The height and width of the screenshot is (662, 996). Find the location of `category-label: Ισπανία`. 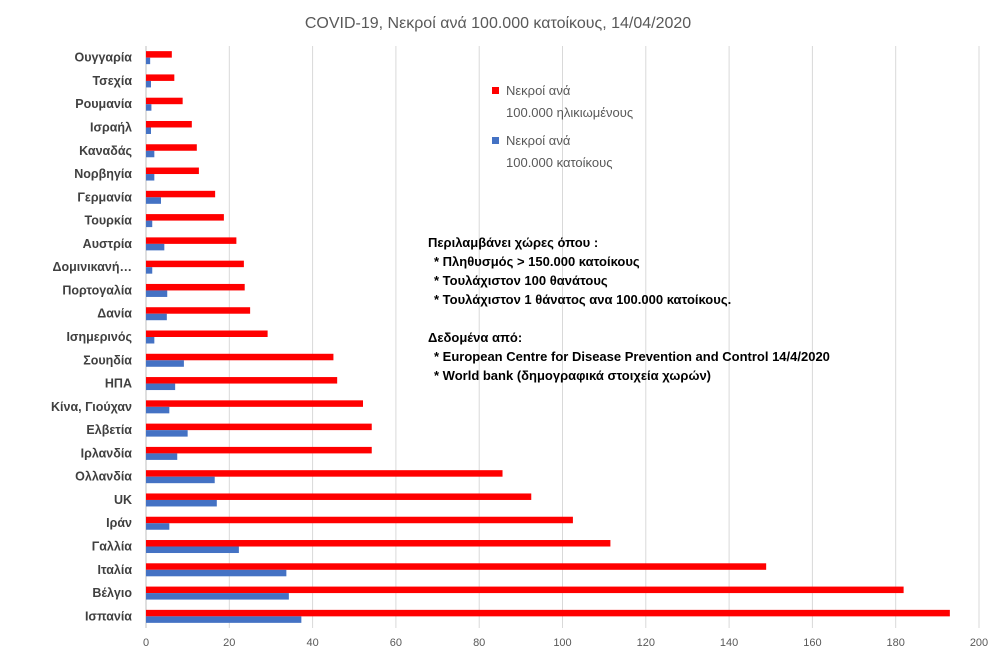

category-label: Ισπανία is located at coordinates (108, 616).